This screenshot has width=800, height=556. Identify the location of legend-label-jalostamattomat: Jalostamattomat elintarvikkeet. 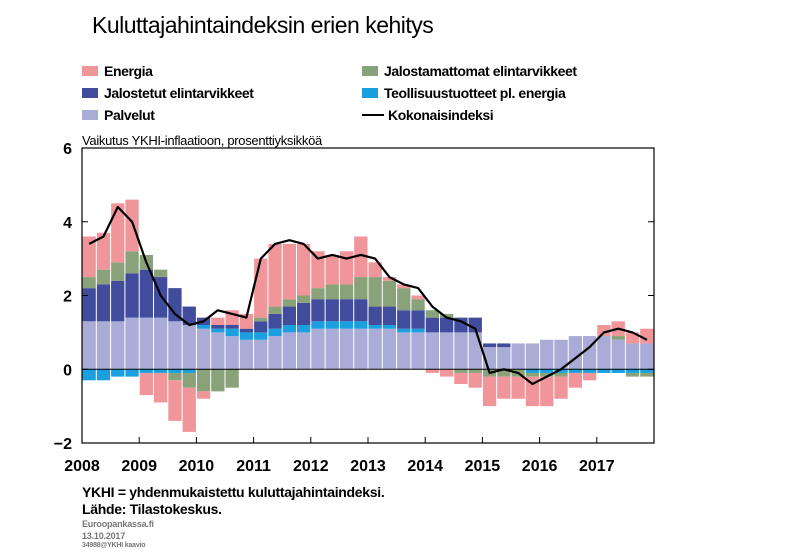
(480, 71).